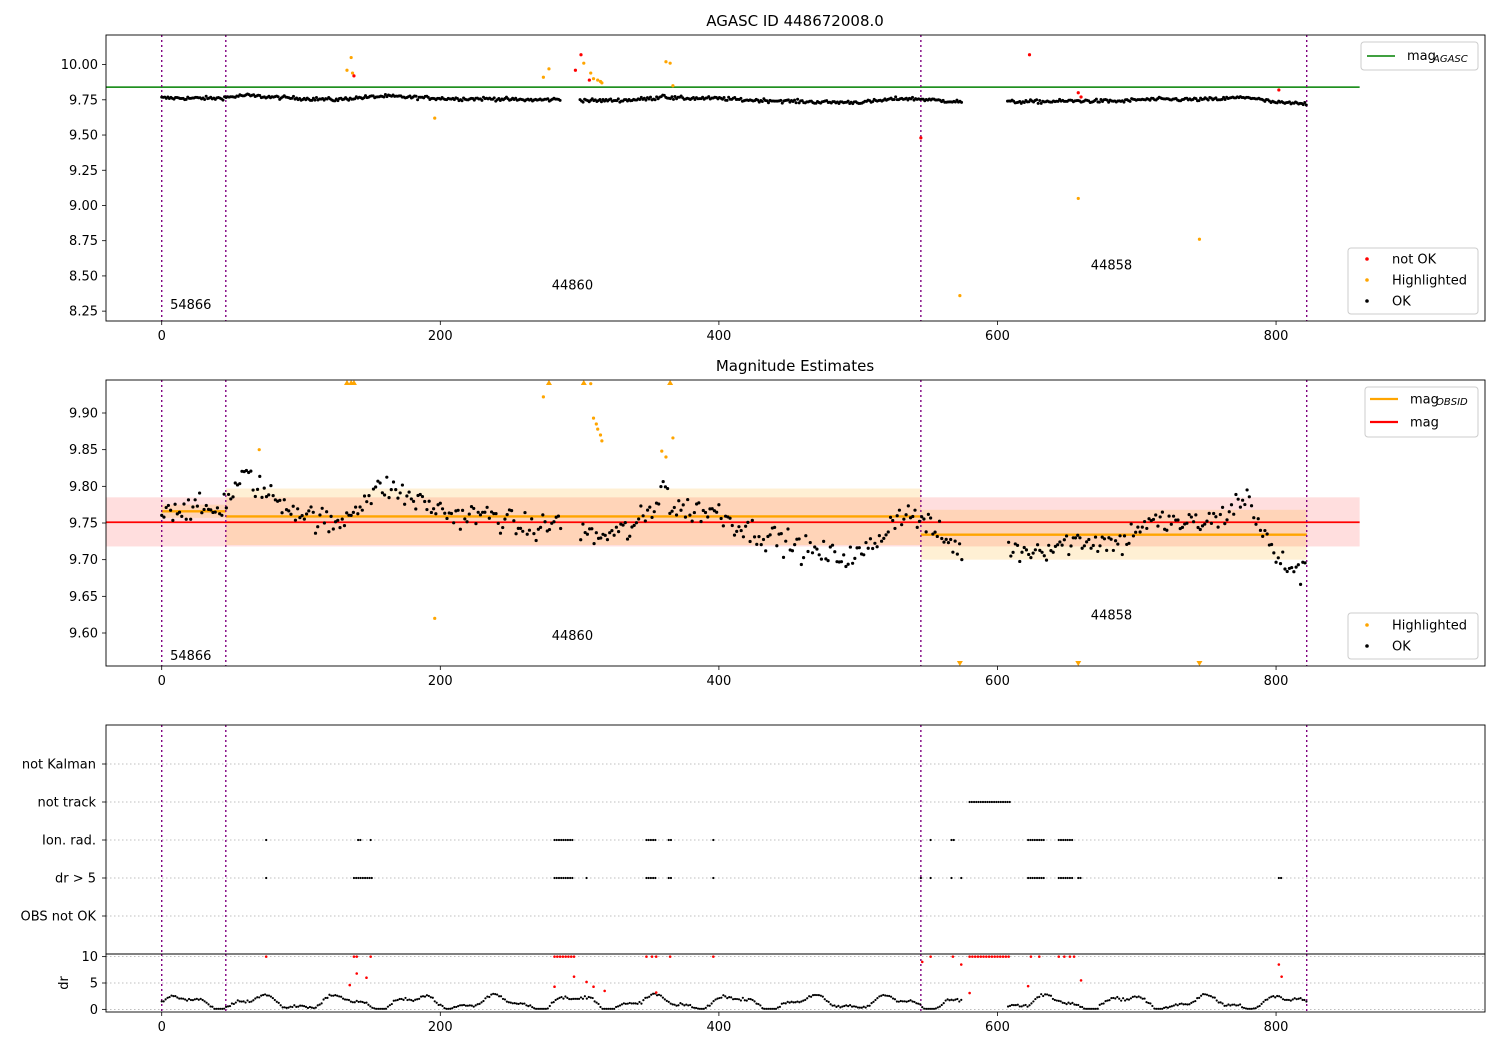 Image resolution: width=1500 pixels, height=1050 pixels. Describe the element at coordinates (83, 487) in the screenshot. I see `y-tick-label: 9.80` at that location.